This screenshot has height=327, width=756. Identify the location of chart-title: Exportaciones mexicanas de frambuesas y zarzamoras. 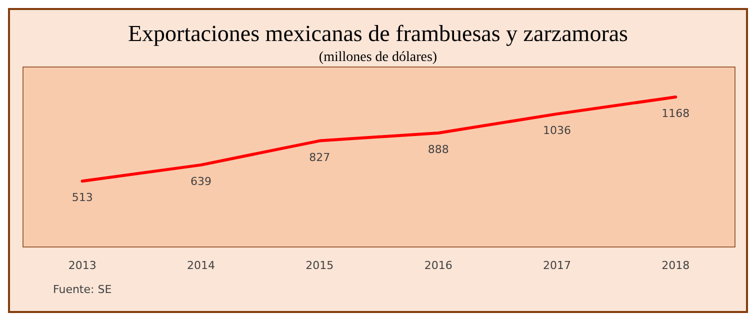
(378, 33).